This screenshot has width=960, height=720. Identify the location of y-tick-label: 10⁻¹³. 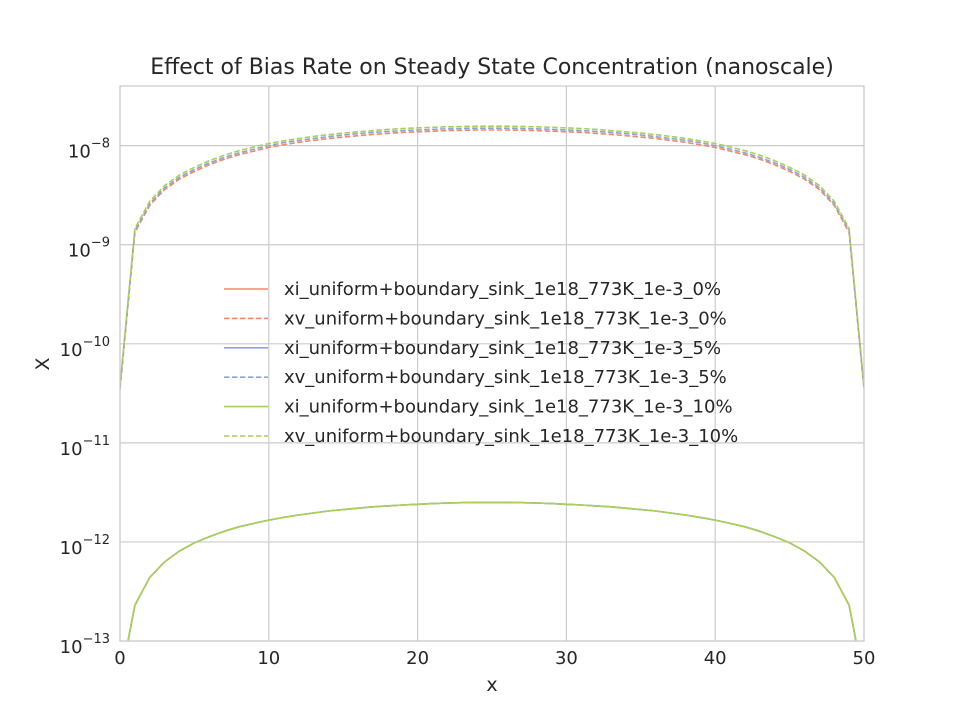
(85, 645).